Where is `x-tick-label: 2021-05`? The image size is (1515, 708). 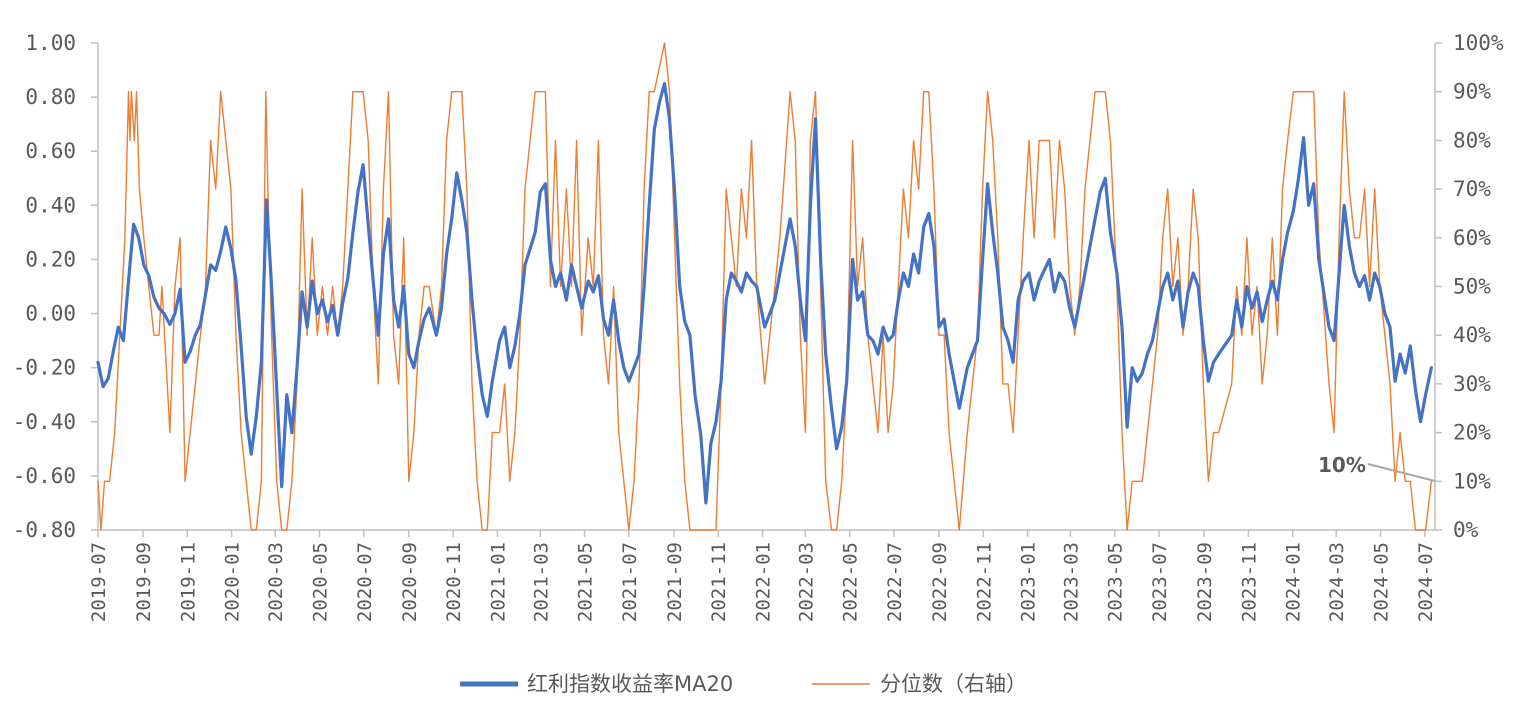 x-tick-label: 2021-05 is located at coordinates (586, 582).